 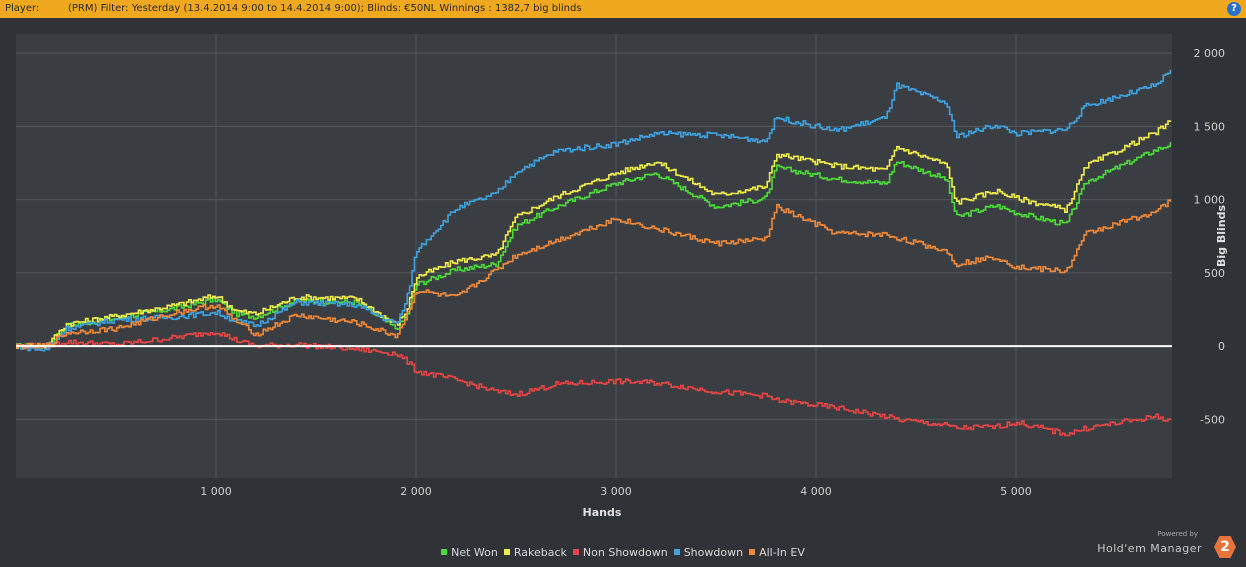 I want to click on x-tick-label: 5 000, so click(x=1016, y=491).